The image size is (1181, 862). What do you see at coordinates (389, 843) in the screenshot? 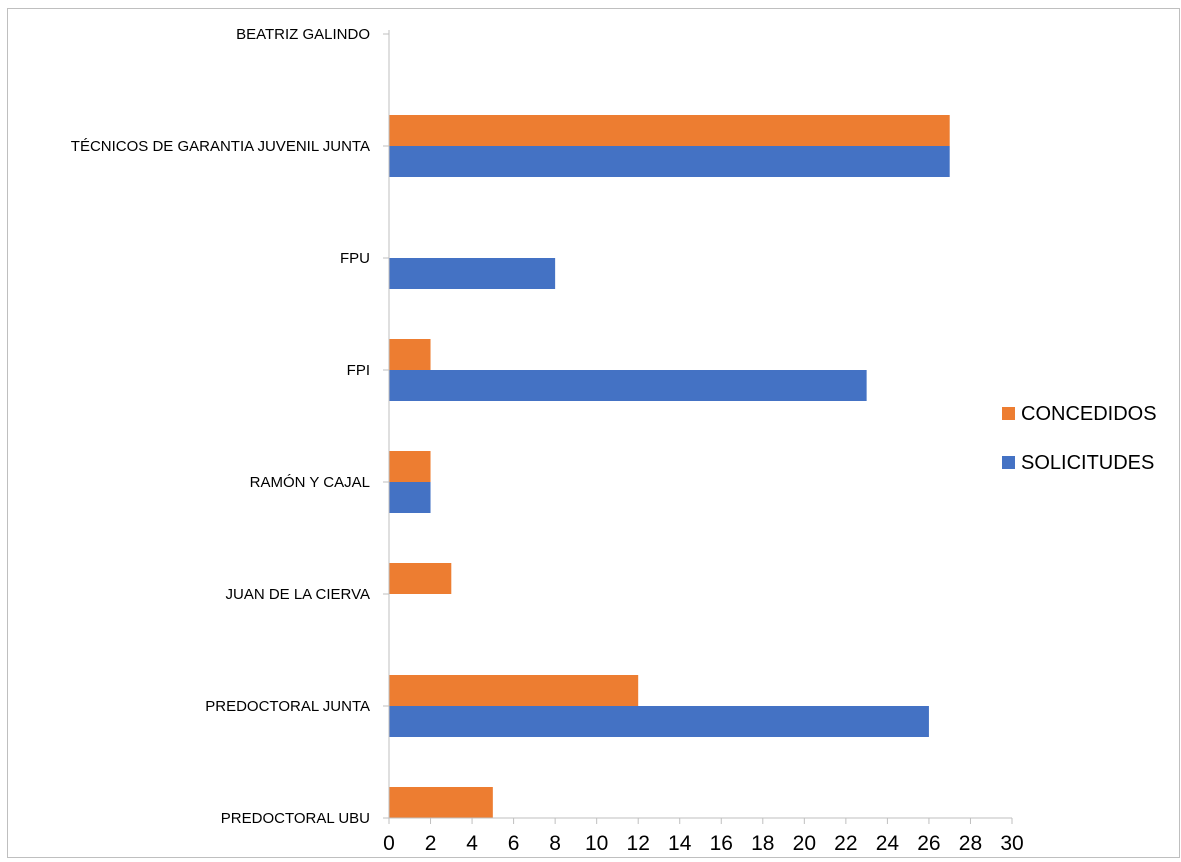
I see `x-tick-label: 0` at bounding box center [389, 843].